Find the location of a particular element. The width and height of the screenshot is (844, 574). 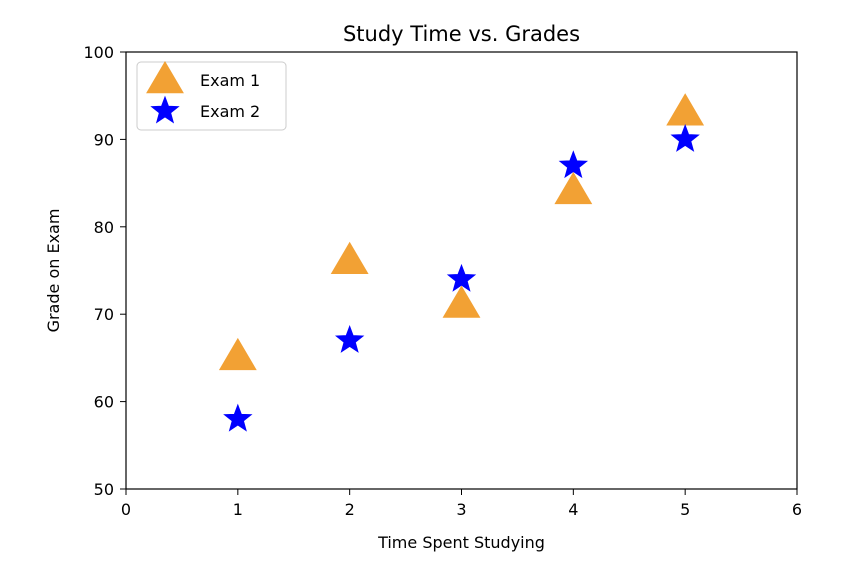

x-tick-label: 6 is located at coordinates (797, 509).